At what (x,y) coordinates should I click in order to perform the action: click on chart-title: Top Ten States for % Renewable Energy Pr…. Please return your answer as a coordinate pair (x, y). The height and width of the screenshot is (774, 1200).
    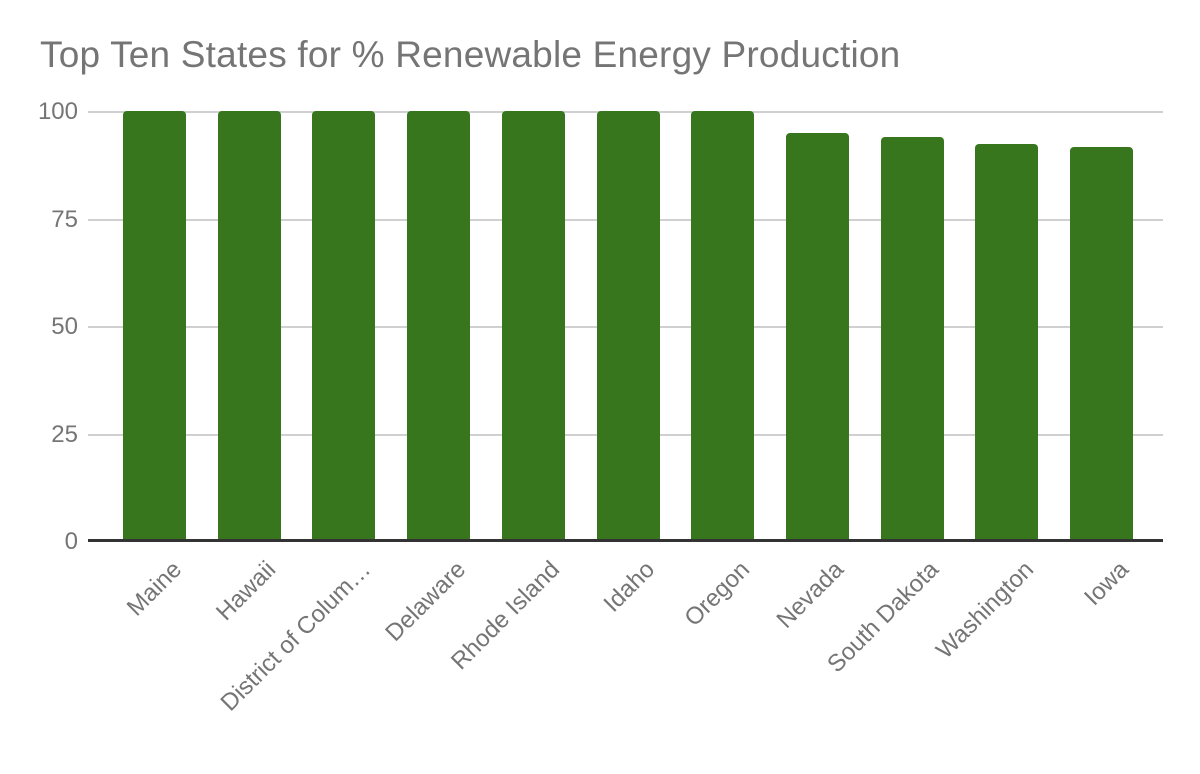
    Looking at the image, I should click on (470, 54).